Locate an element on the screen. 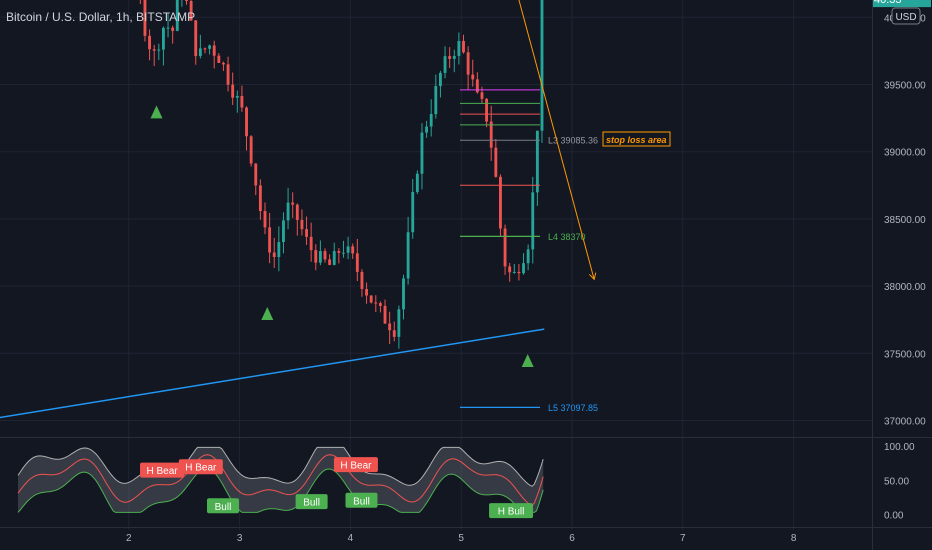  trendline is located at coordinates (272, 377).